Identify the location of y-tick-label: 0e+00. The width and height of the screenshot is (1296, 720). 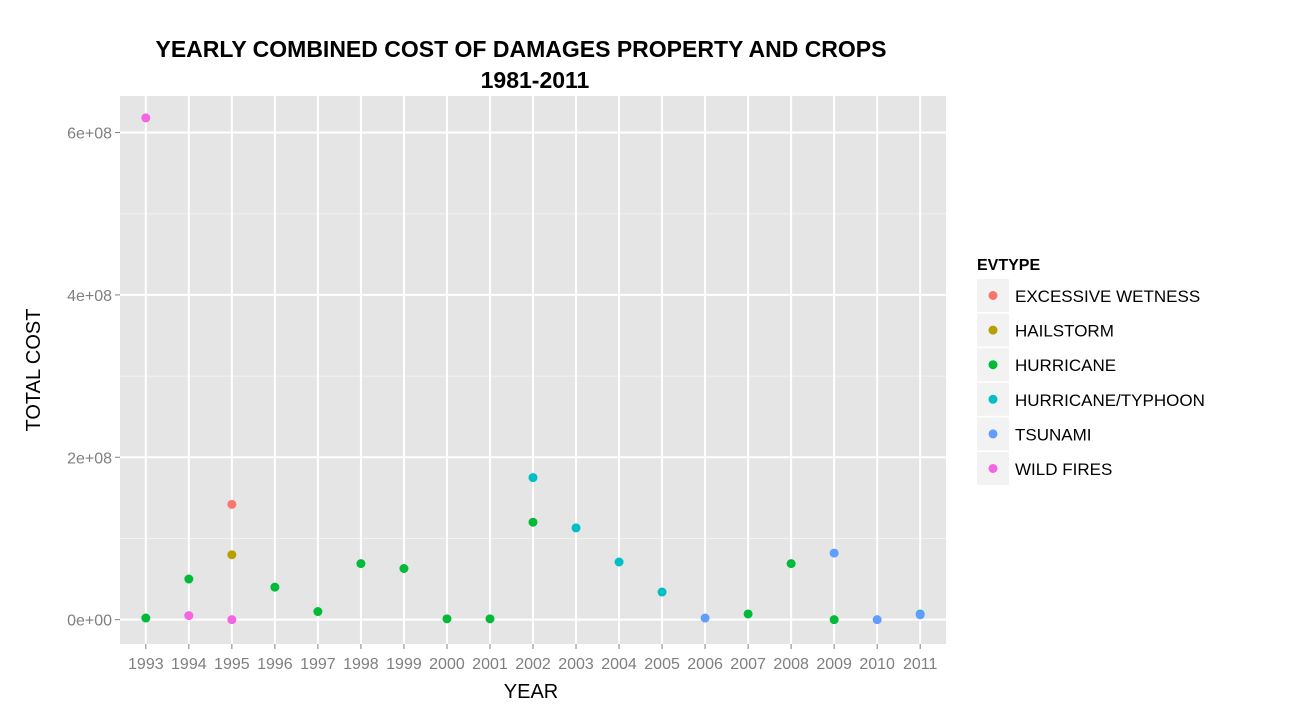
(89, 621).